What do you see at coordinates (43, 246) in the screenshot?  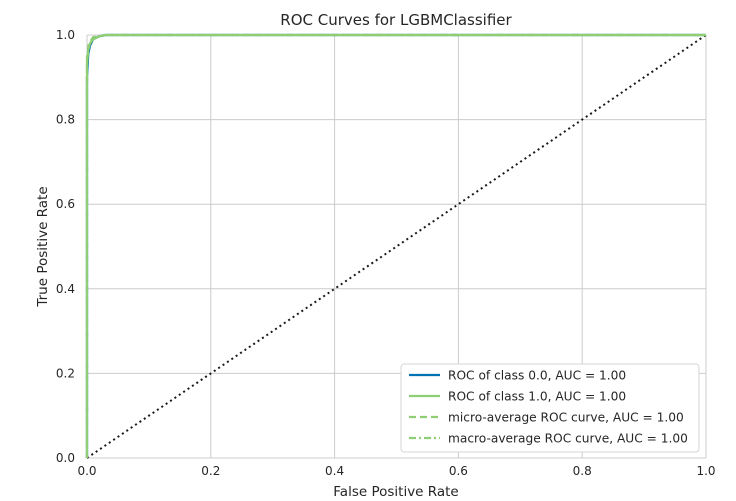 I see `y-axis-label: True Positive Rate` at bounding box center [43, 246].